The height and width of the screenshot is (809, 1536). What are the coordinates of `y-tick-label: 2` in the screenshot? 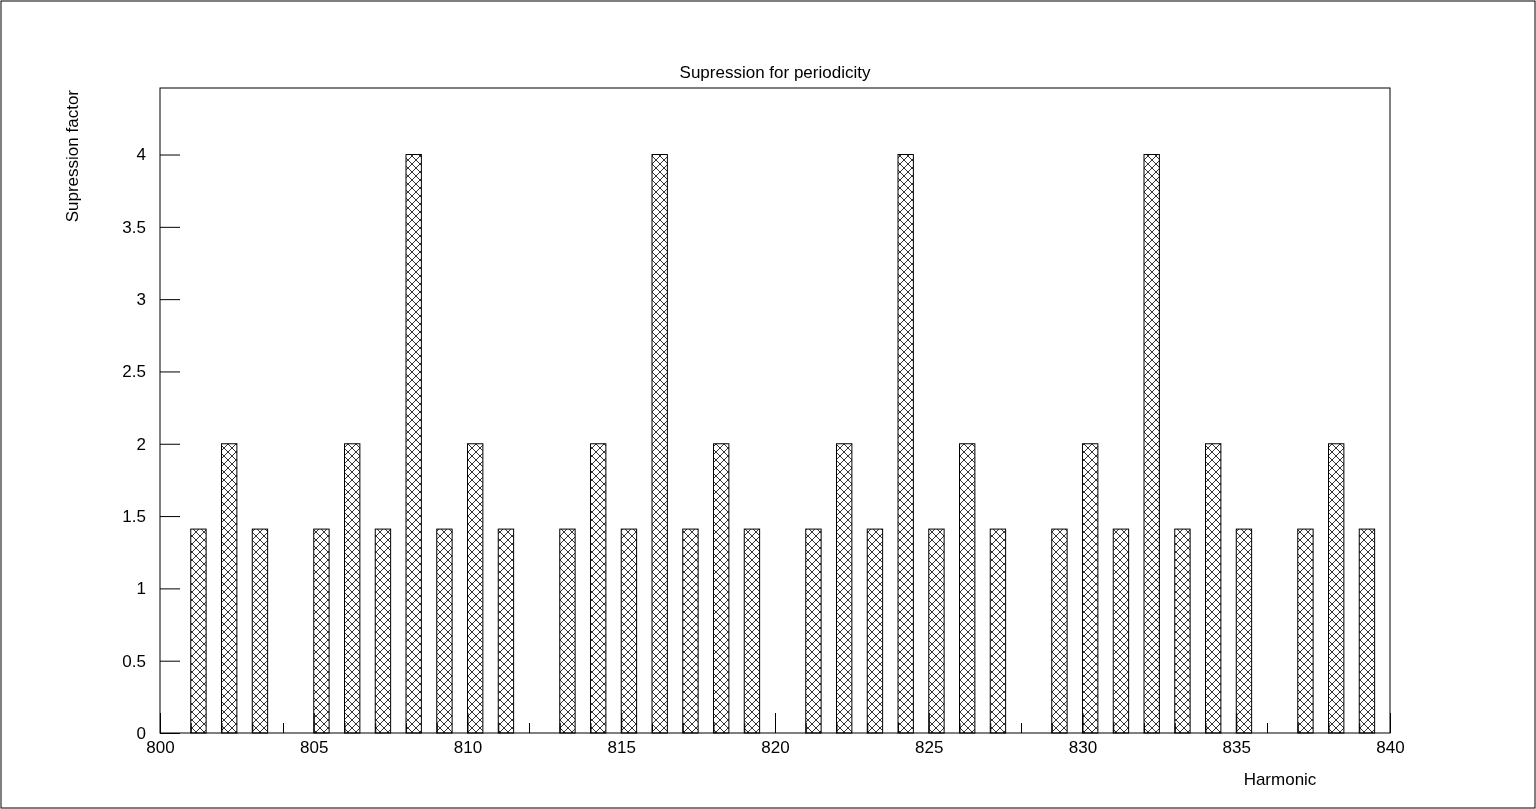 It's located at (141, 444).